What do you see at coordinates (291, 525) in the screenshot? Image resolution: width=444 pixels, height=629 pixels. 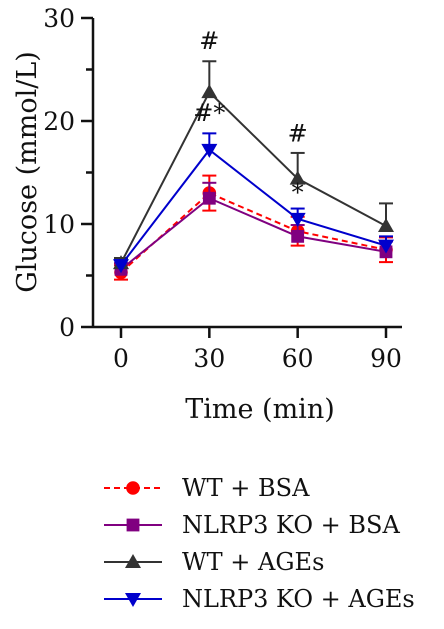 I see `legend-label: NLRP3 KO + BSA` at bounding box center [291, 525].